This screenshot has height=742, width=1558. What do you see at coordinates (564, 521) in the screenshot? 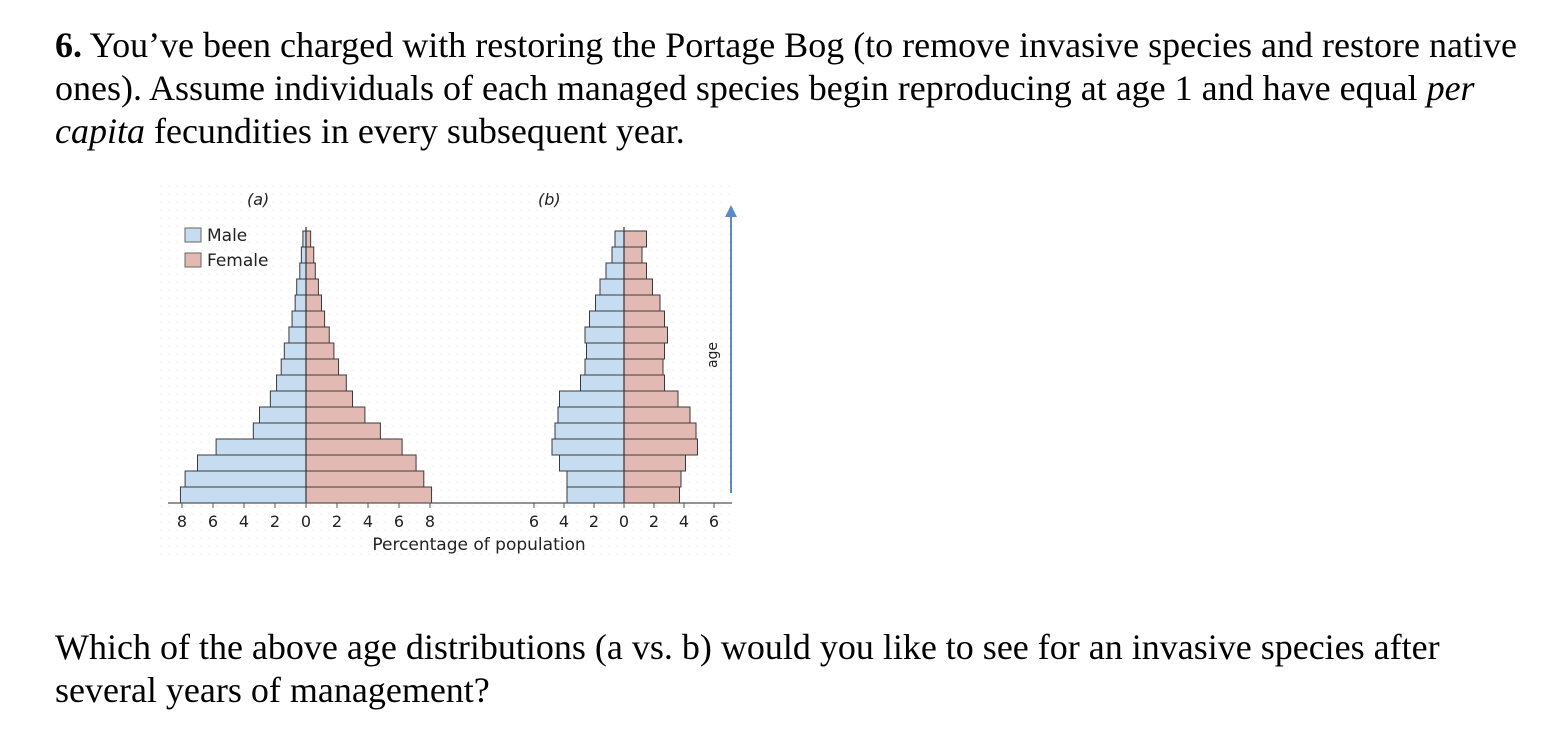
I see `x-tick-label-b-1: 4` at bounding box center [564, 521].